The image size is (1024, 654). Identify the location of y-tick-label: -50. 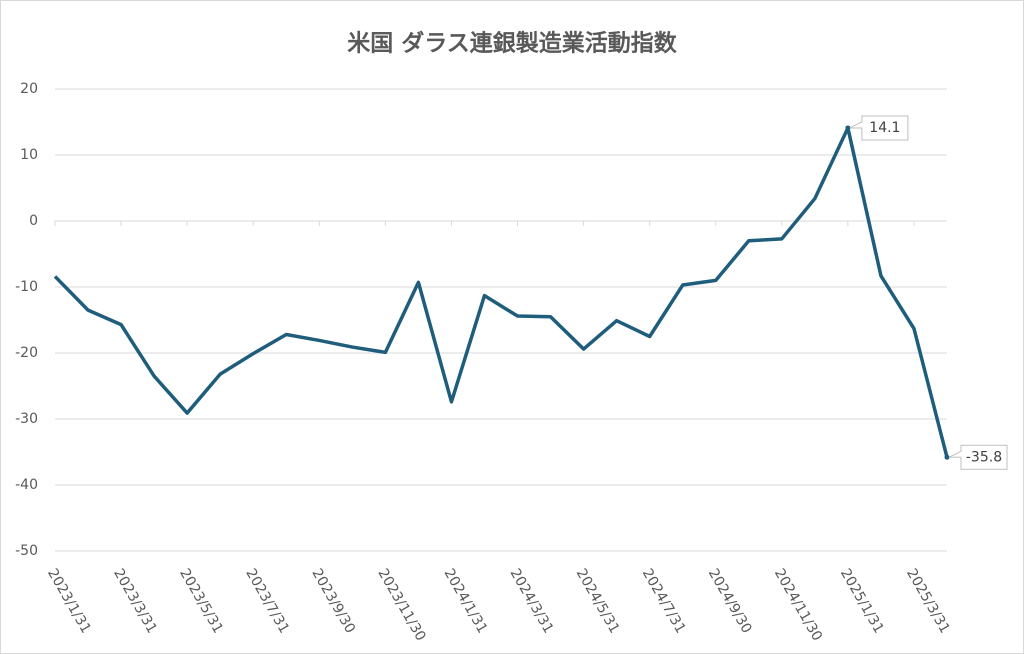
(26, 551).